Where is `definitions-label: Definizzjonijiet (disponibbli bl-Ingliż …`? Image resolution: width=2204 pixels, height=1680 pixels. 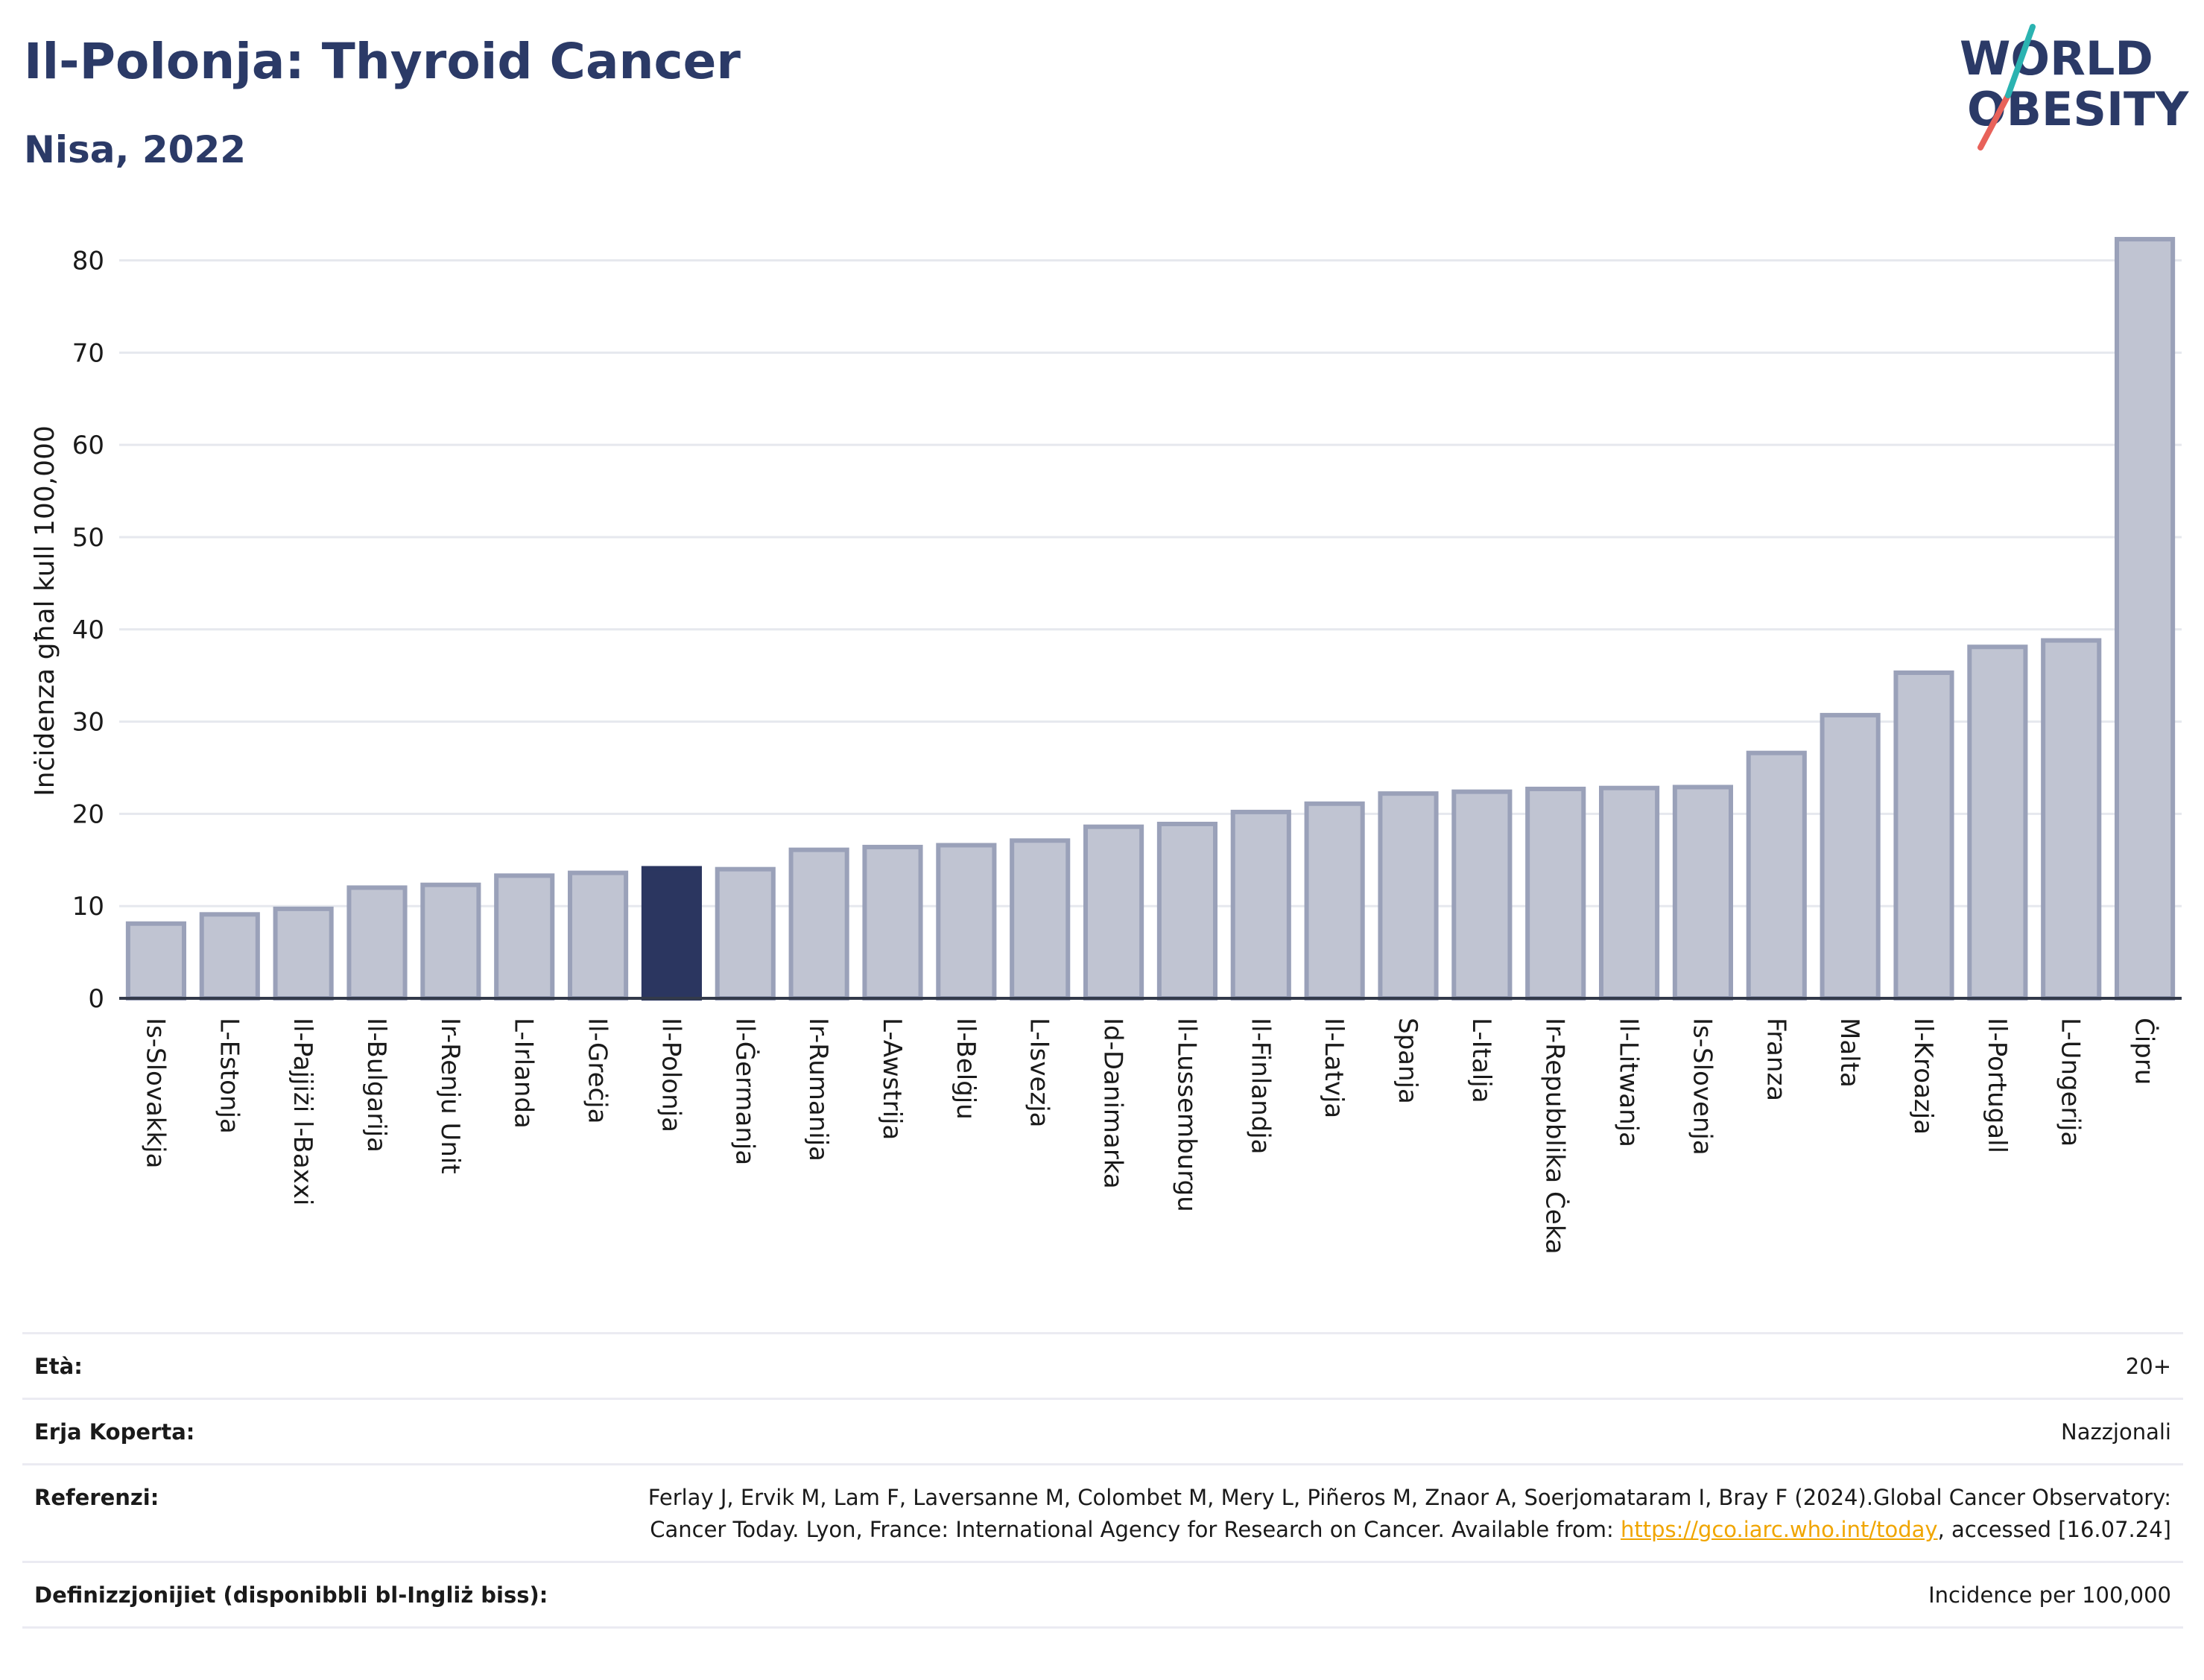 definitions-label: Definizzjonijiet (disponibbli bl-Ingliż … is located at coordinates (291, 1595).